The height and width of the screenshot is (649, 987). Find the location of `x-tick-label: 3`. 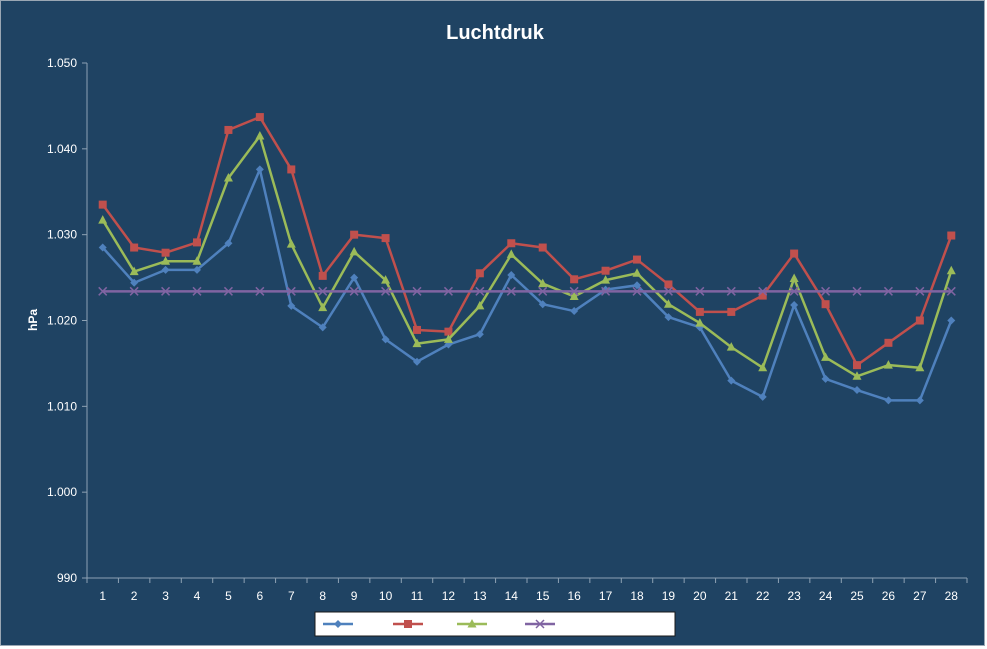

x-tick-label: 3 is located at coordinates (165, 596).